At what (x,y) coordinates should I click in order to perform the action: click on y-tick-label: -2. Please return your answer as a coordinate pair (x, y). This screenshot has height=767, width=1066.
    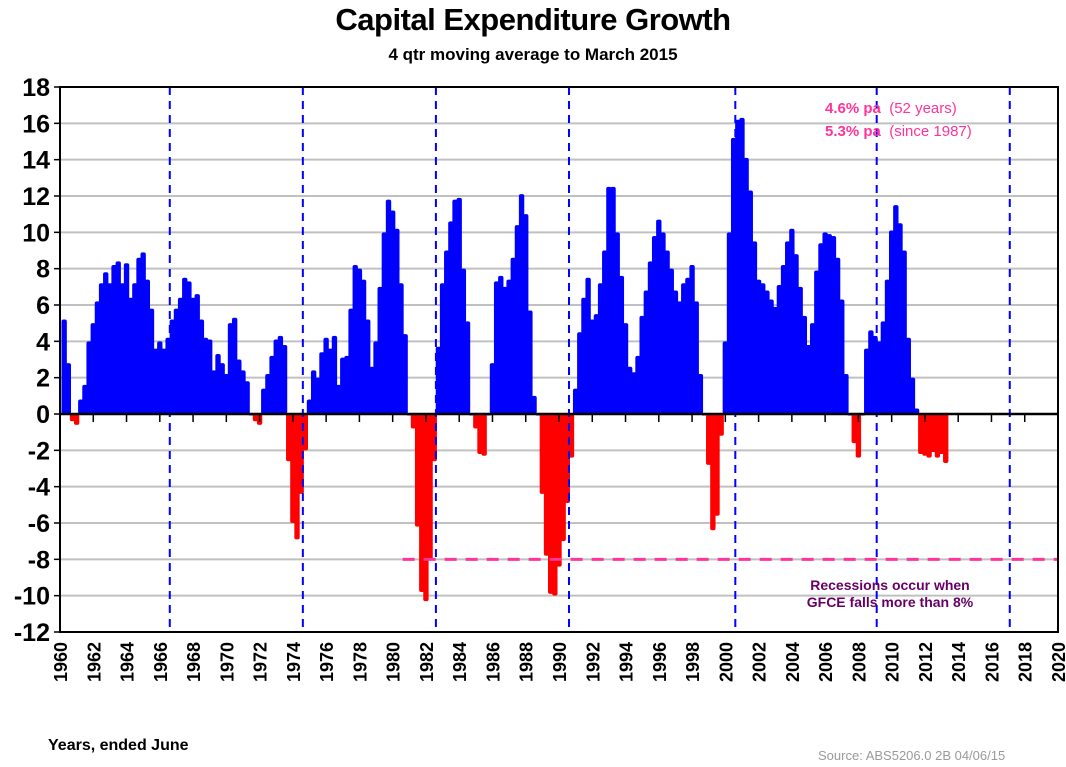
    Looking at the image, I should click on (39, 451).